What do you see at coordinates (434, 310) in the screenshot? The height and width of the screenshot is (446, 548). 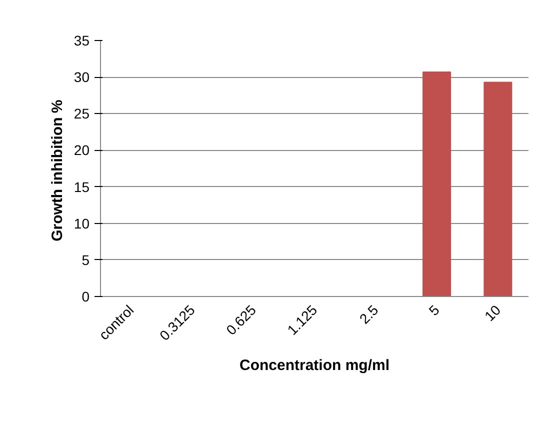 I see `x-tick-label: 5` at bounding box center [434, 310].